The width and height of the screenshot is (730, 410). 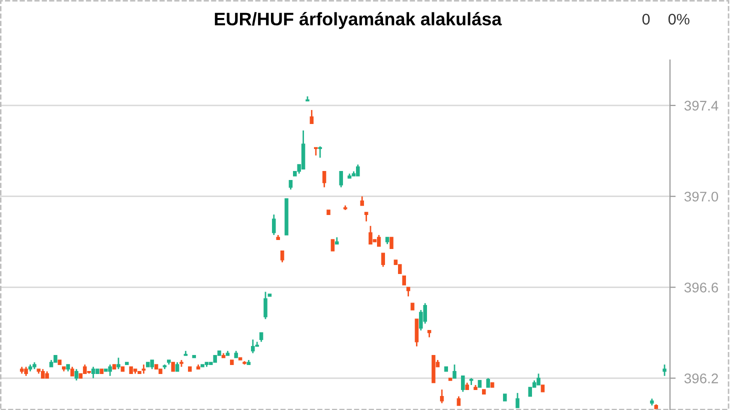 I want to click on y-tick-label: 396.6, so click(x=701, y=287).